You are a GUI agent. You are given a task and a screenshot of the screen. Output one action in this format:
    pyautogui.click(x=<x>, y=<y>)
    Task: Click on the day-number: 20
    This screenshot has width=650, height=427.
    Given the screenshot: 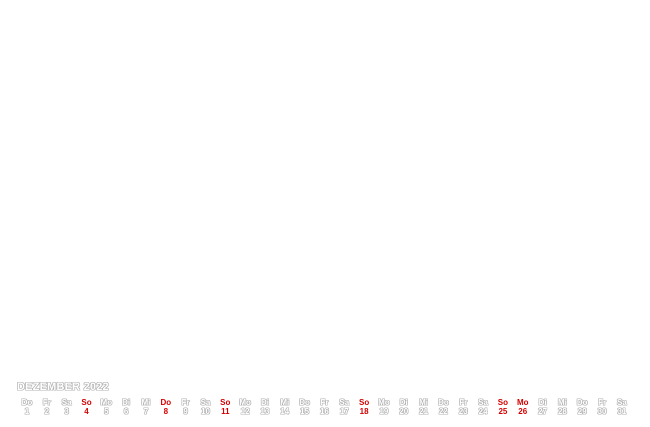 What is the action you would take?
    pyautogui.click(x=404, y=411)
    